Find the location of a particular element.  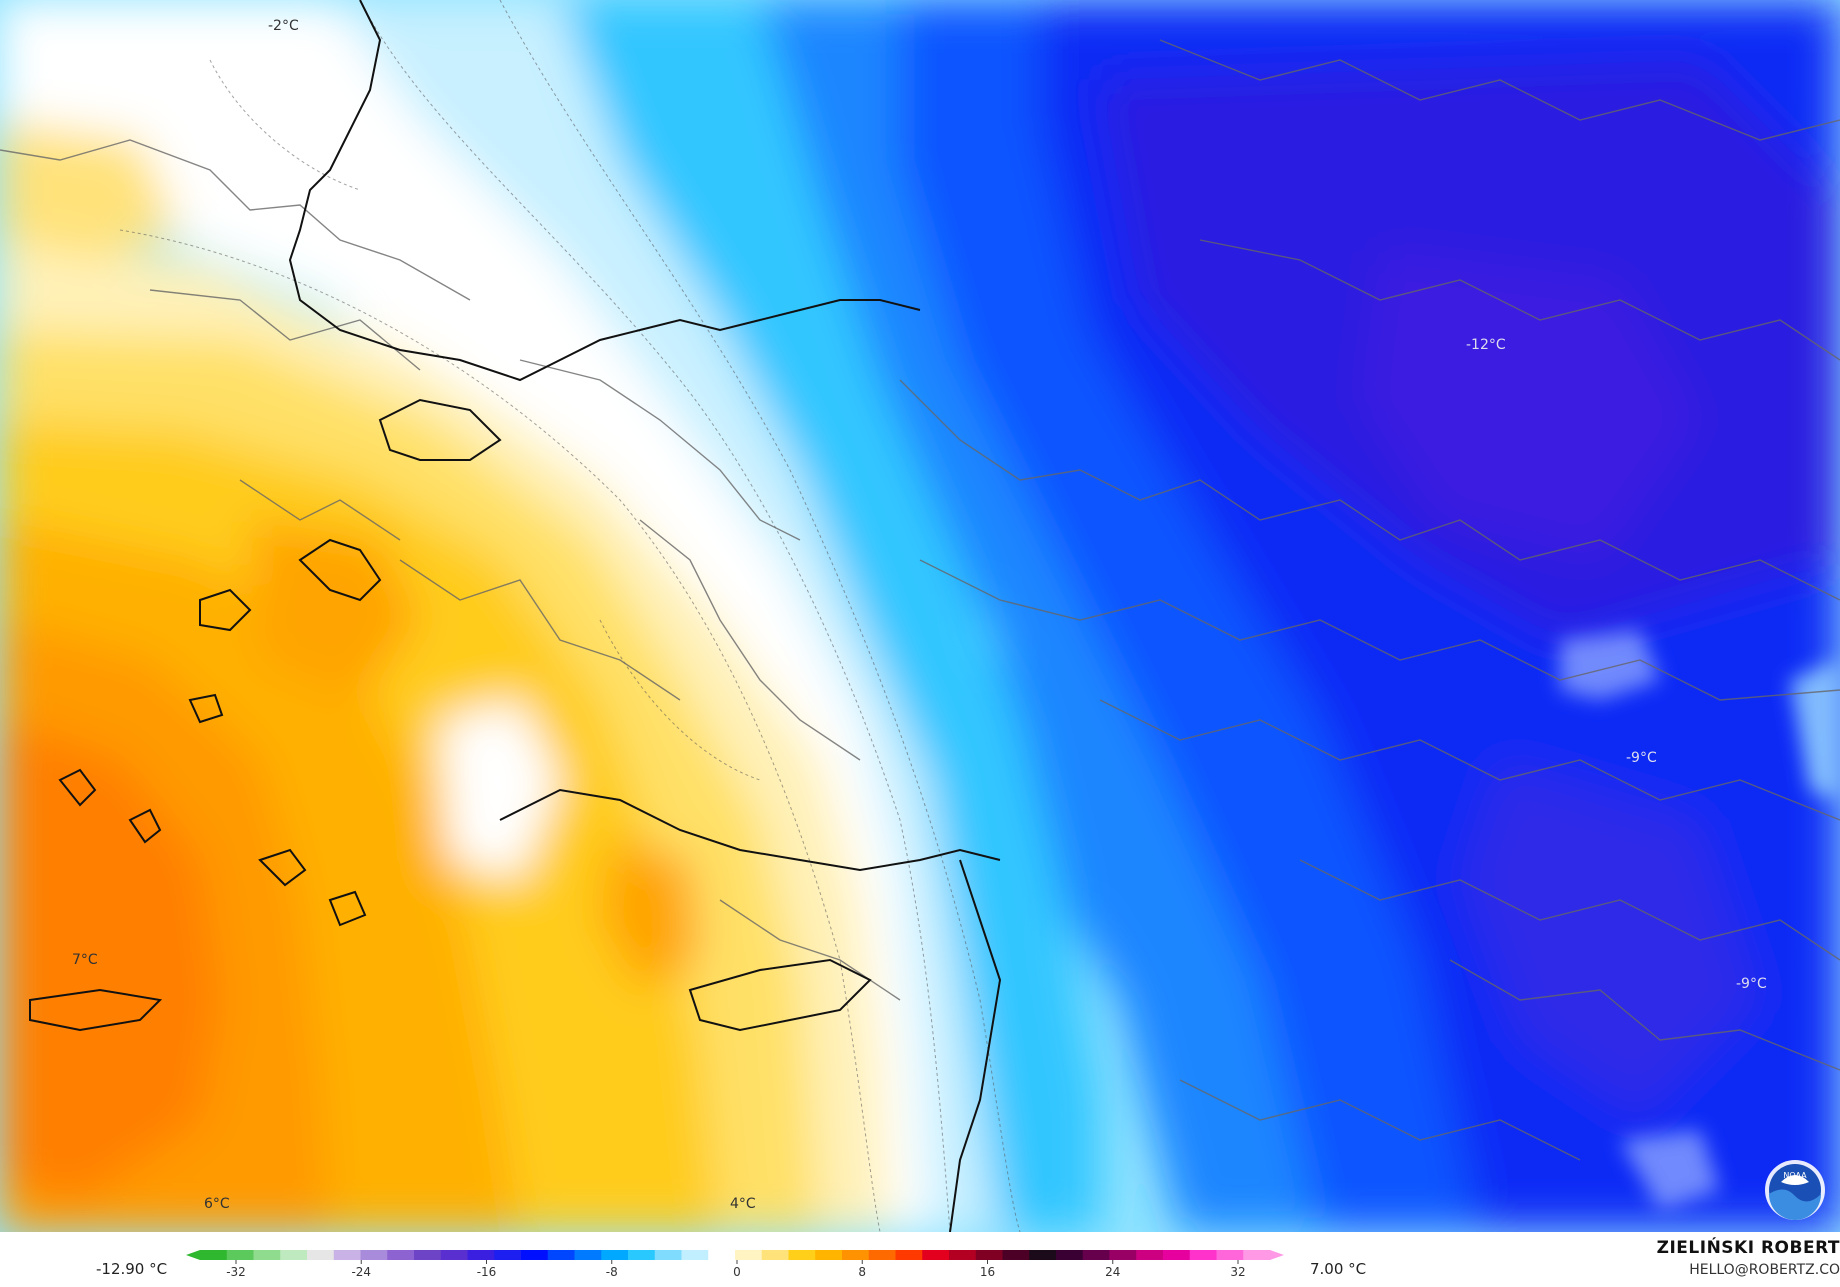

noaa-logo-text: NOAA is located at coordinates (1795, 1175).